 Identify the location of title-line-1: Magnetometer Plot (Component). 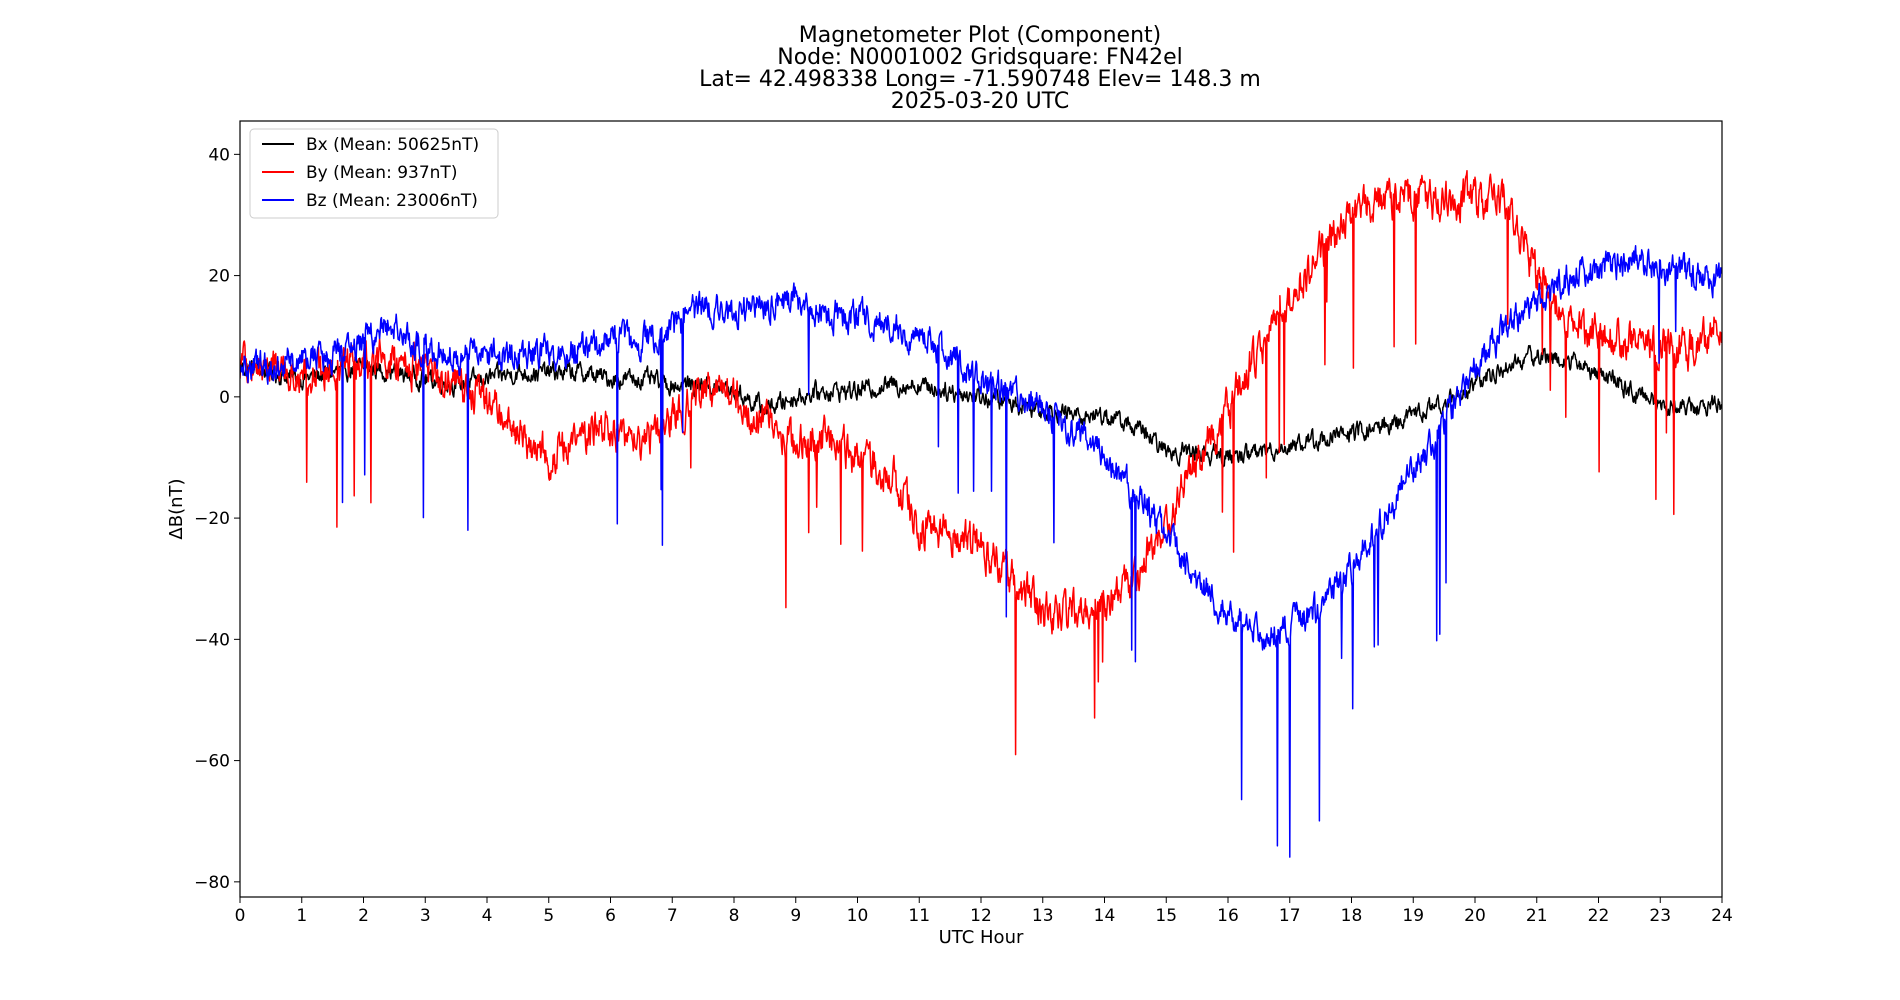
(980, 35).